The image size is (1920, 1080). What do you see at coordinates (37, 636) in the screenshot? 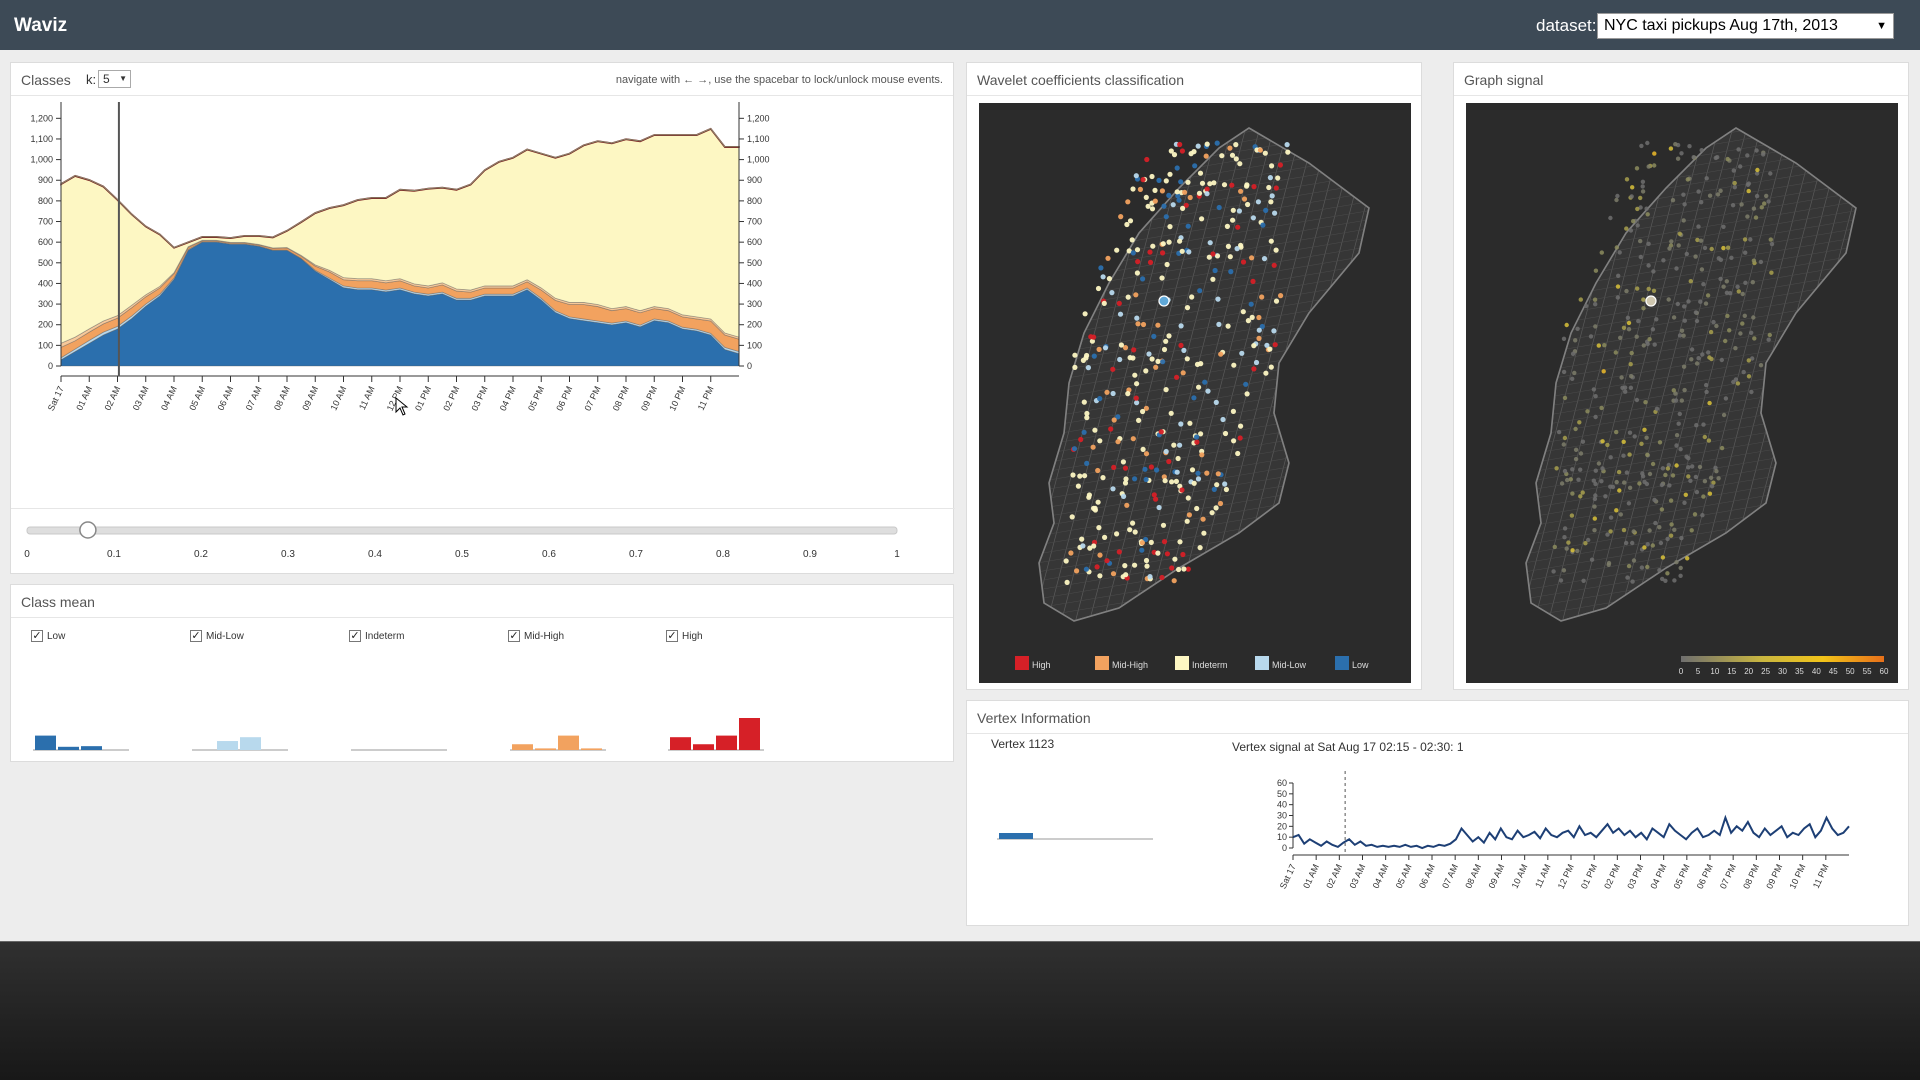
I see `checkbox-low-box: ✓` at bounding box center [37, 636].